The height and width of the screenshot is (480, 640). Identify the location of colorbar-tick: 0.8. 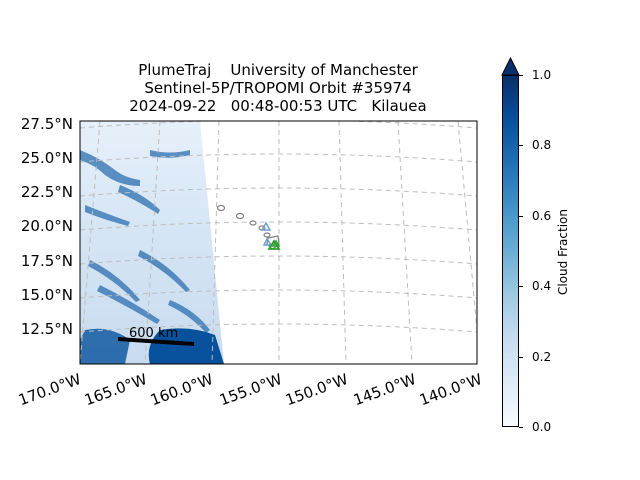
(542, 145).